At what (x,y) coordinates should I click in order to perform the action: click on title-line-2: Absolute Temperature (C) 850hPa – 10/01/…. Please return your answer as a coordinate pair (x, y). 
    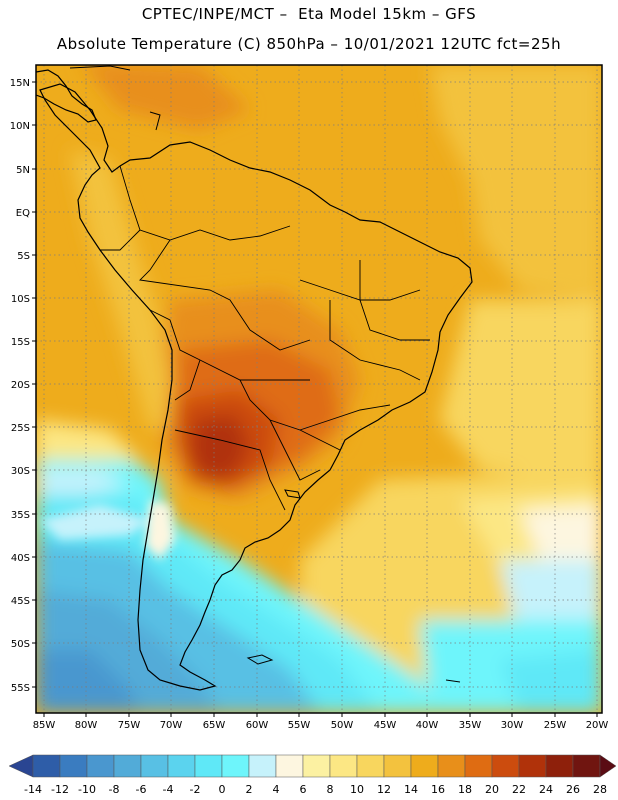
    Looking at the image, I should click on (309, 44).